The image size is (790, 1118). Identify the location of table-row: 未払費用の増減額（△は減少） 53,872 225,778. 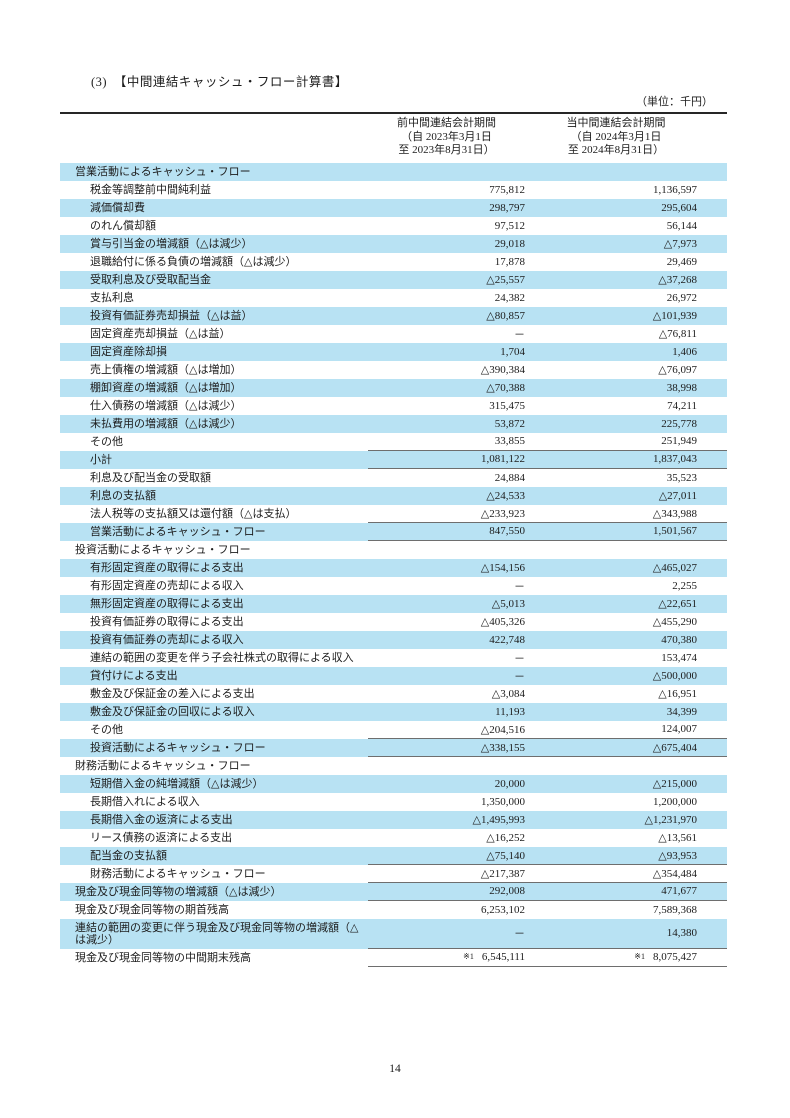
(393, 423).